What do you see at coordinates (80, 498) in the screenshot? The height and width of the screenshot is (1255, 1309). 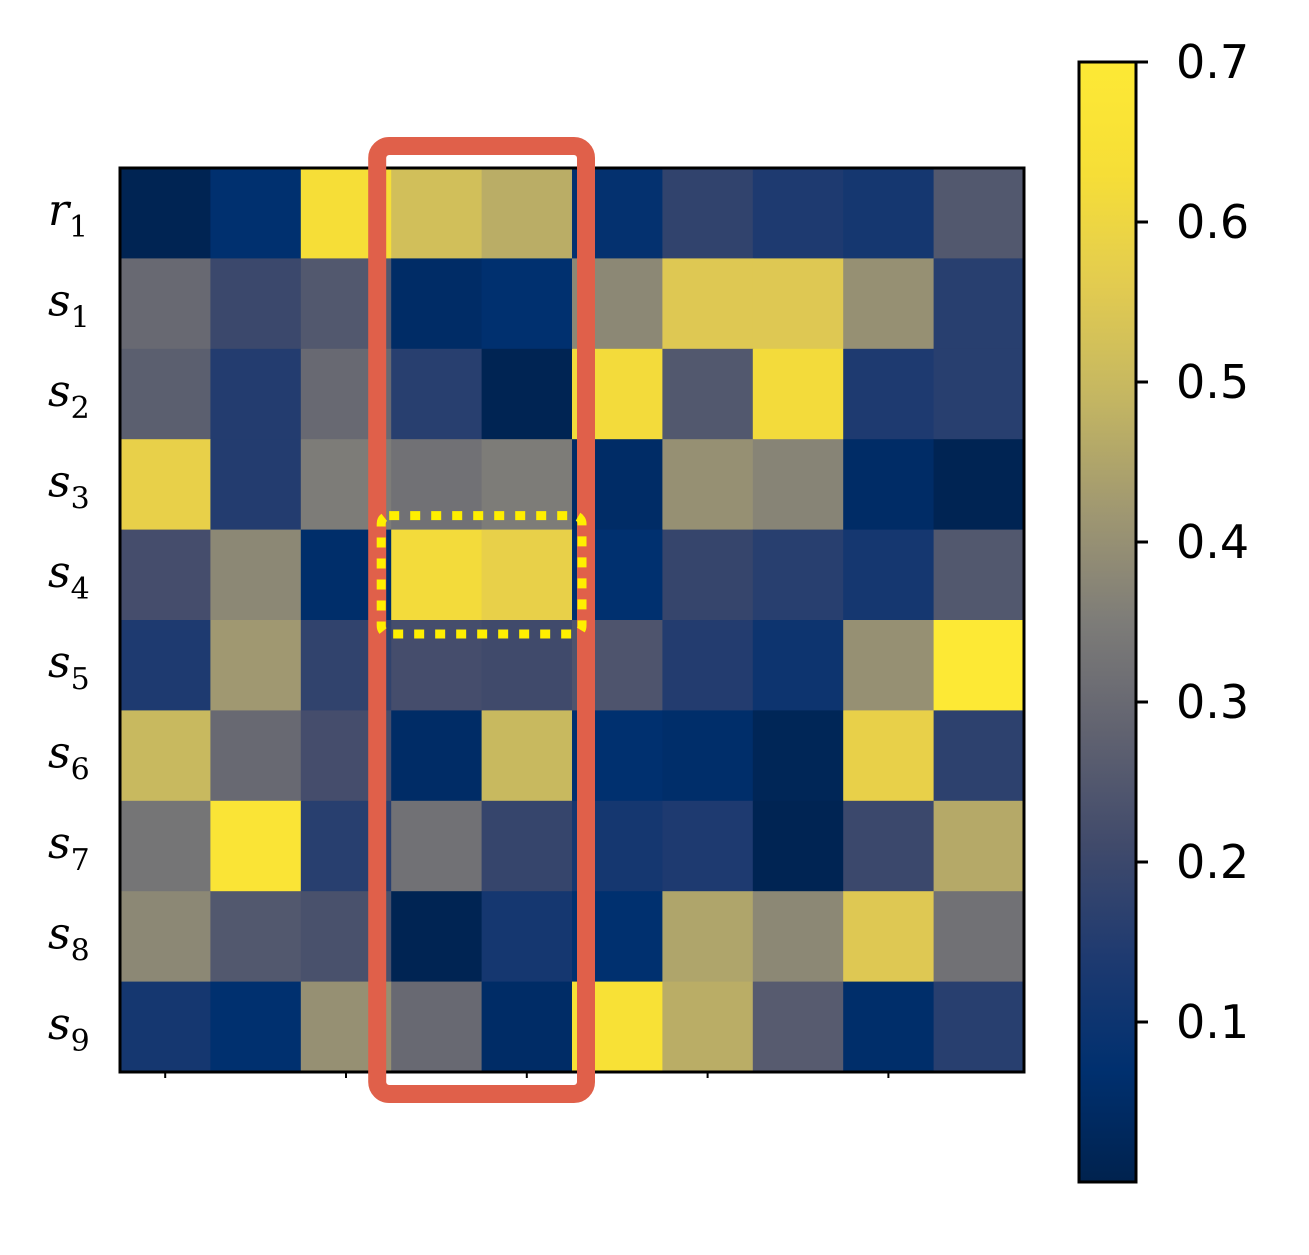 I see `row-label-subscript: 3` at bounding box center [80, 498].